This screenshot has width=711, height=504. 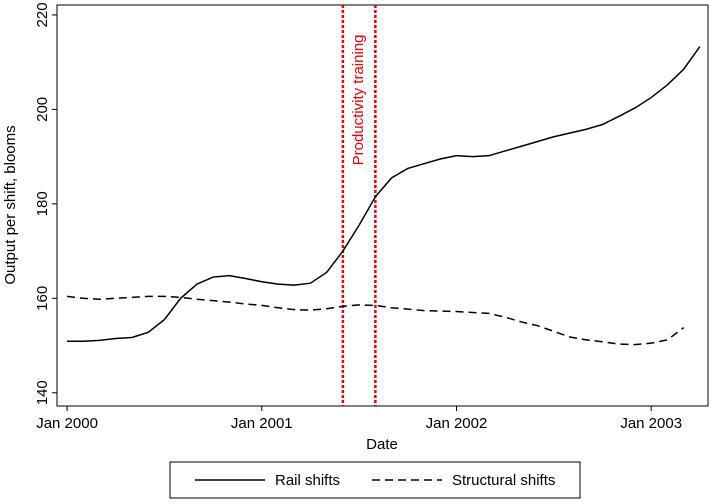 What do you see at coordinates (42, 298) in the screenshot?
I see `y-tick-label: 160` at bounding box center [42, 298].